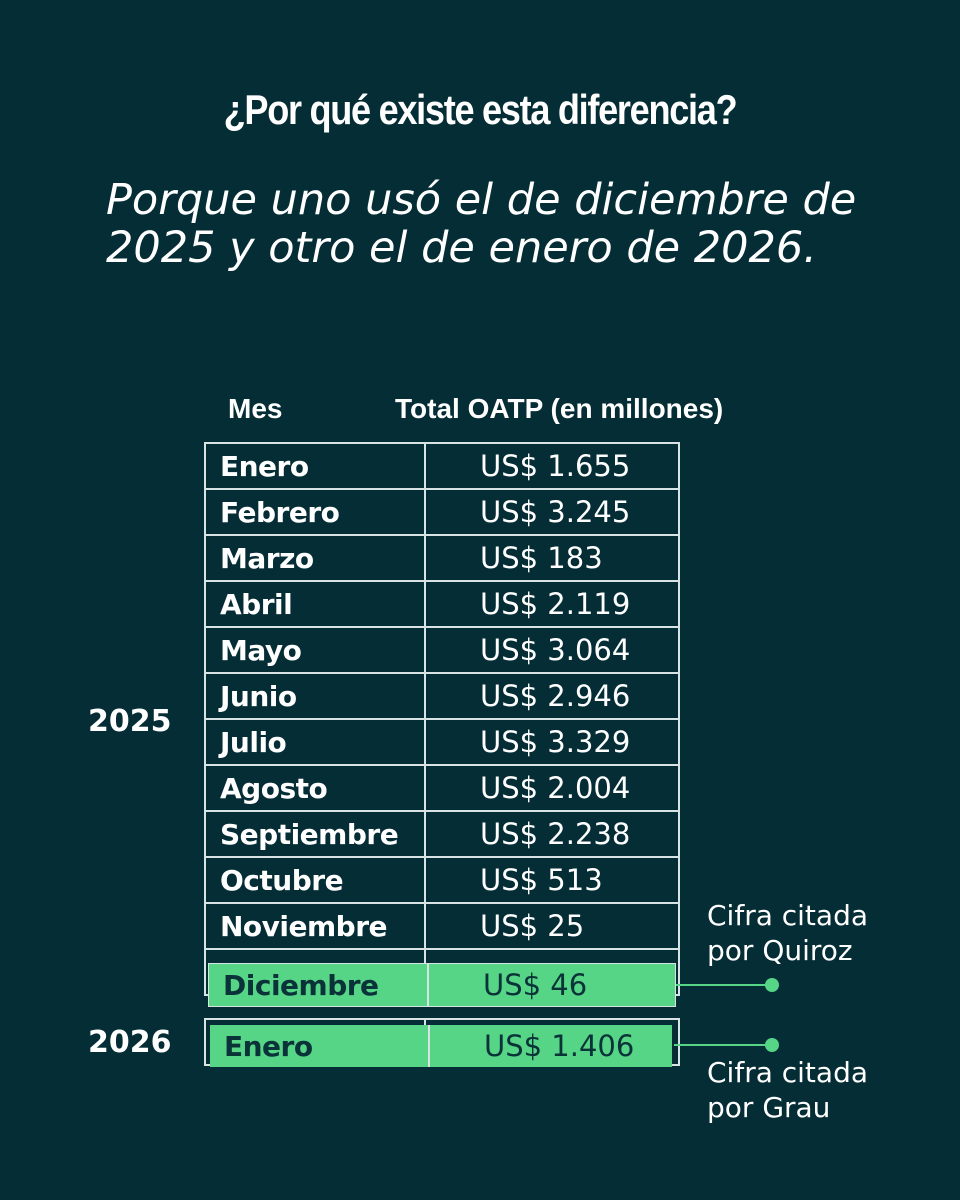 This screenshot has height=1200, width=960. I want to click on column-header-month: Mes, so click(255, 408).